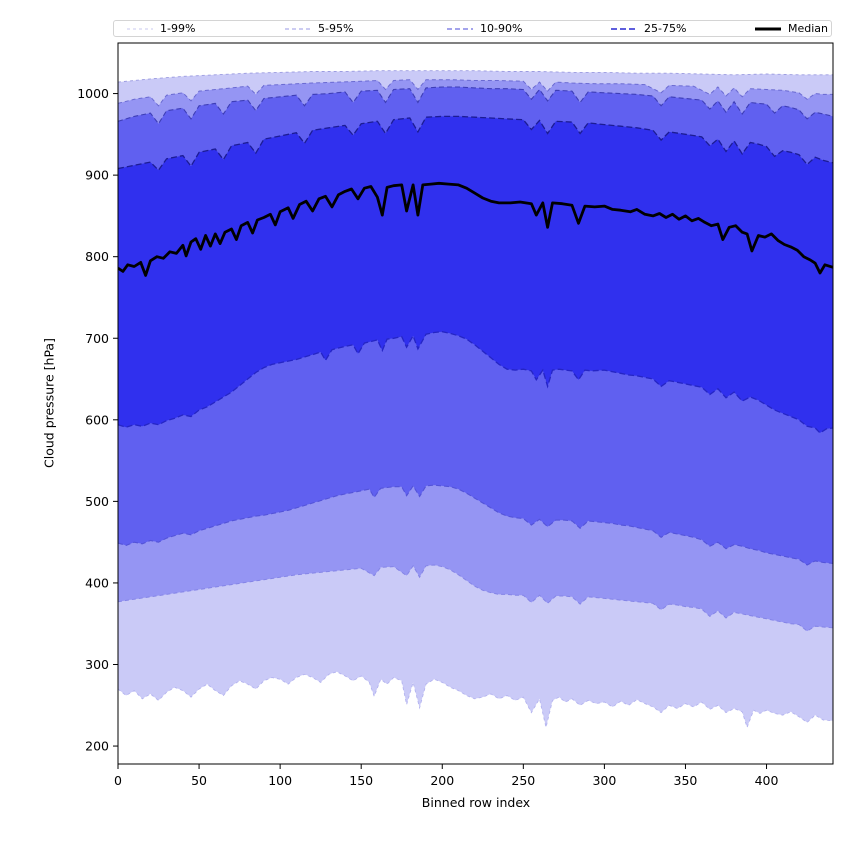 This screenshot has height=850, width=850. I want to click on legend-item-median: Median, so click(791, 28).